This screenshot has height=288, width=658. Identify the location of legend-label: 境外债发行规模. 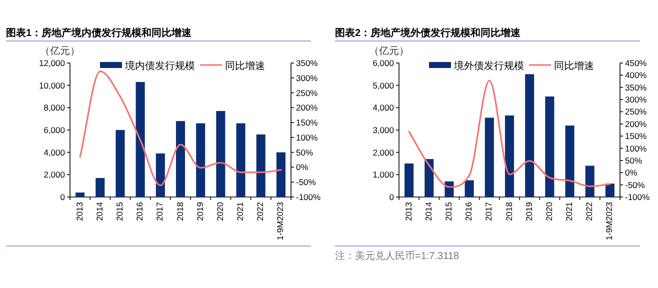
(488, 66).